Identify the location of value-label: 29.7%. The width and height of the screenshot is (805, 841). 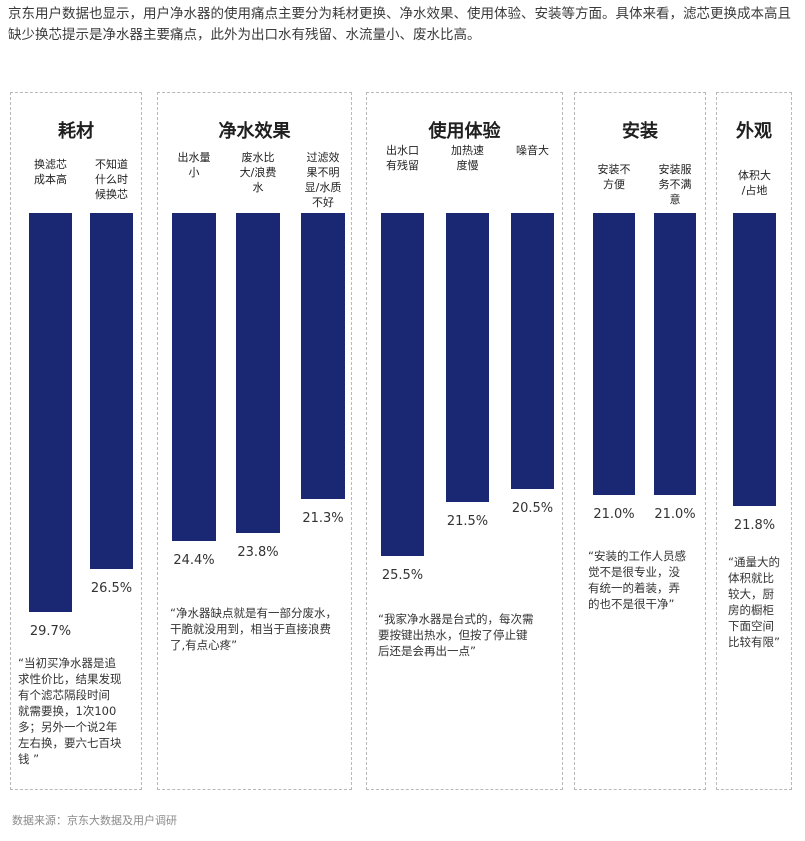
(50, 632).